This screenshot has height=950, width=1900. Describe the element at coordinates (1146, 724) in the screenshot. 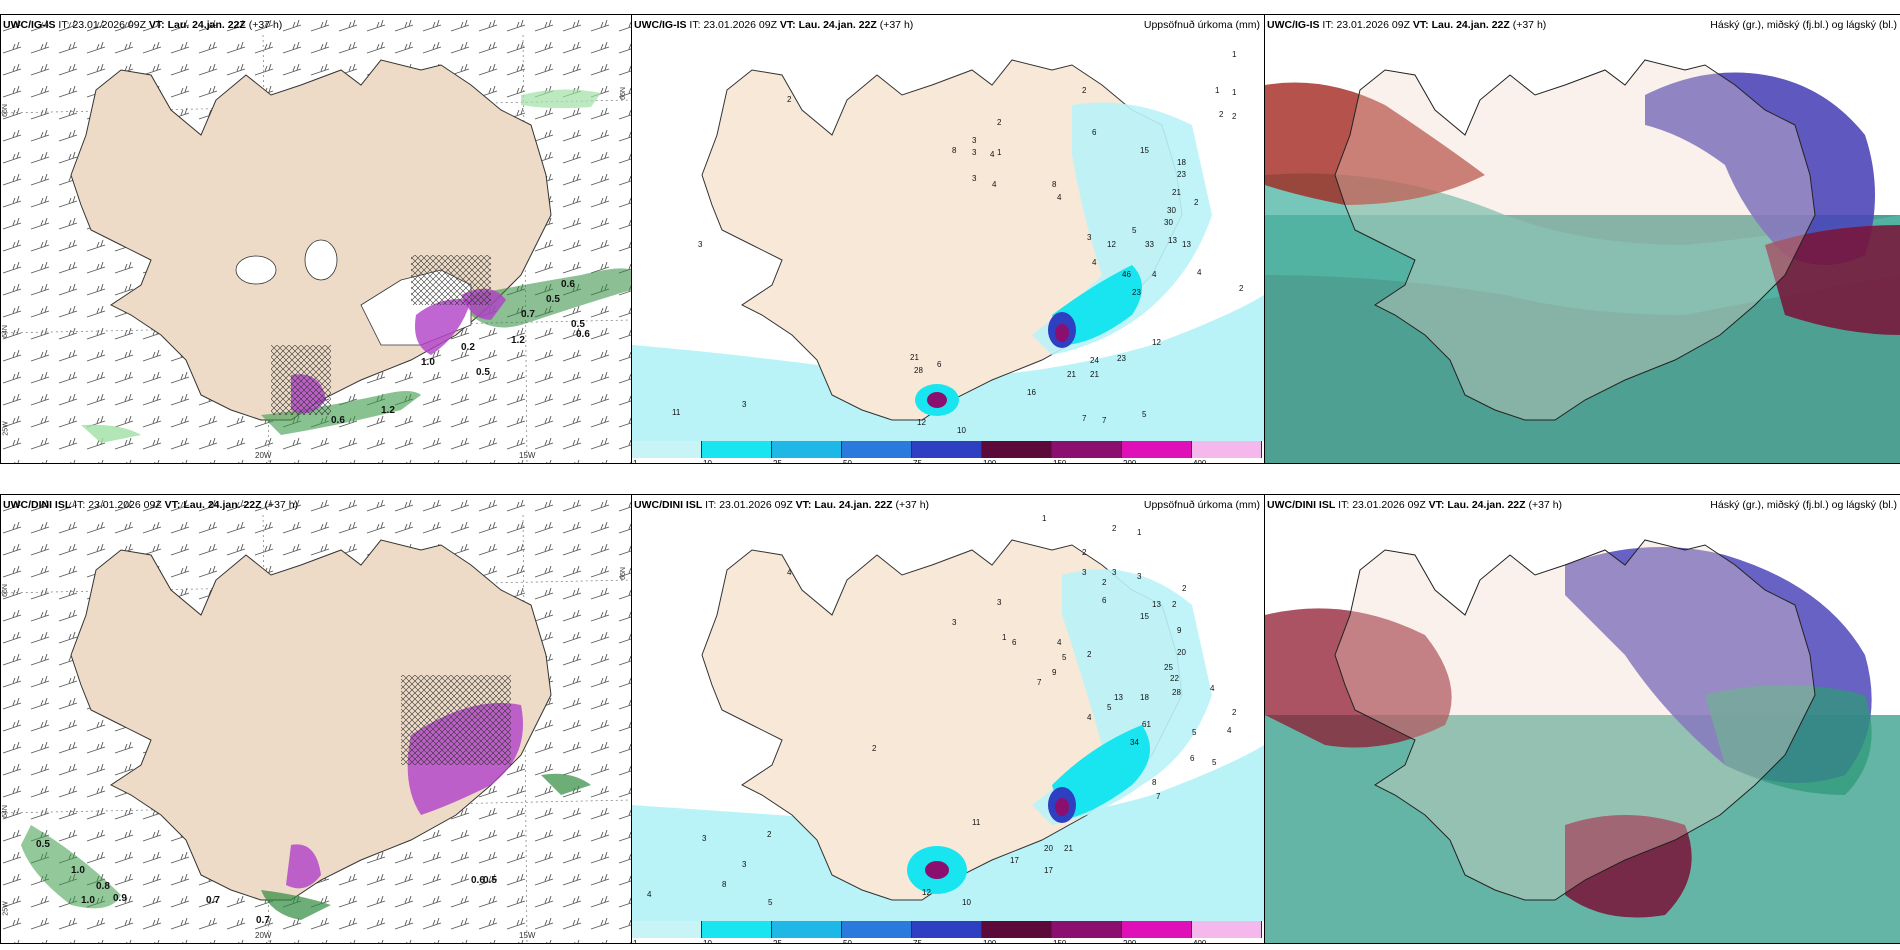

I see `svg-text: 61` at that location.